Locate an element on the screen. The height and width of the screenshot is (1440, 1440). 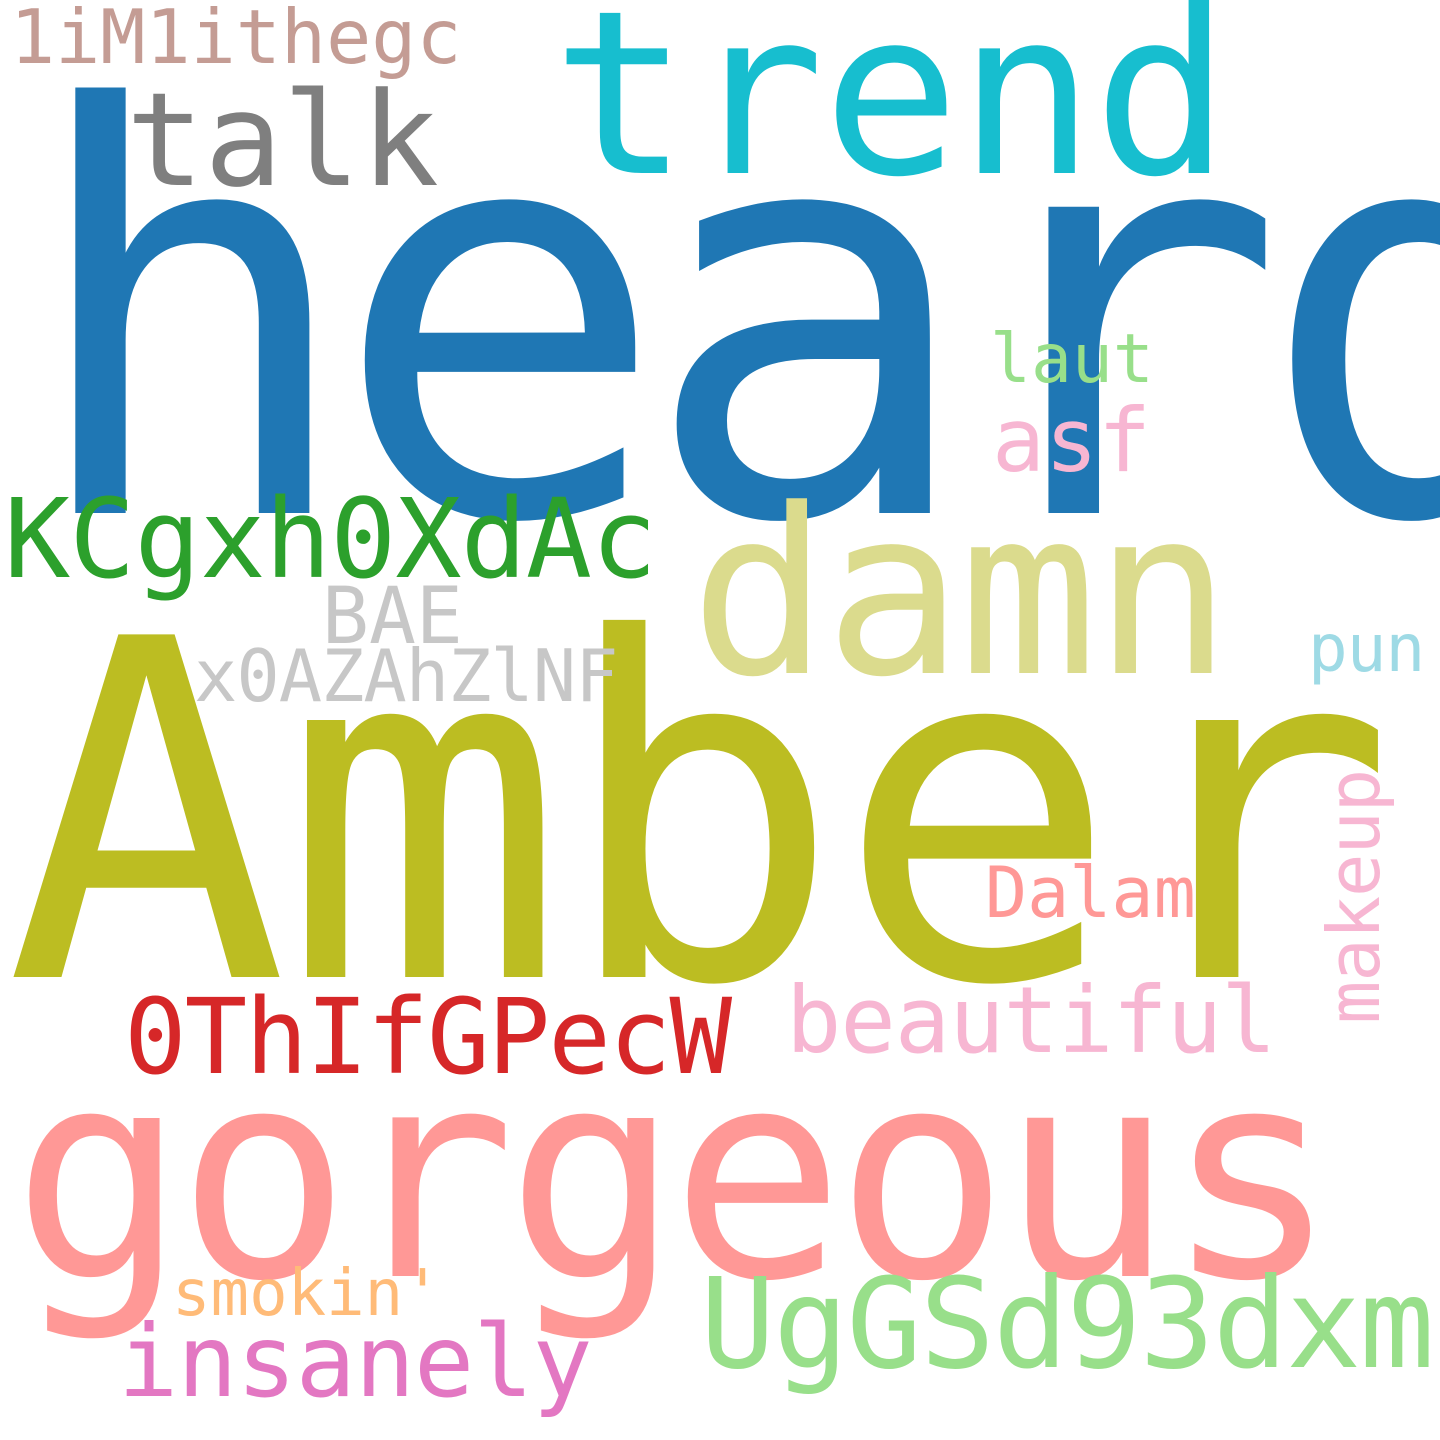
word-uggsd93dxm: UgGSd93dxm is located at coordinates (1067, 1324).